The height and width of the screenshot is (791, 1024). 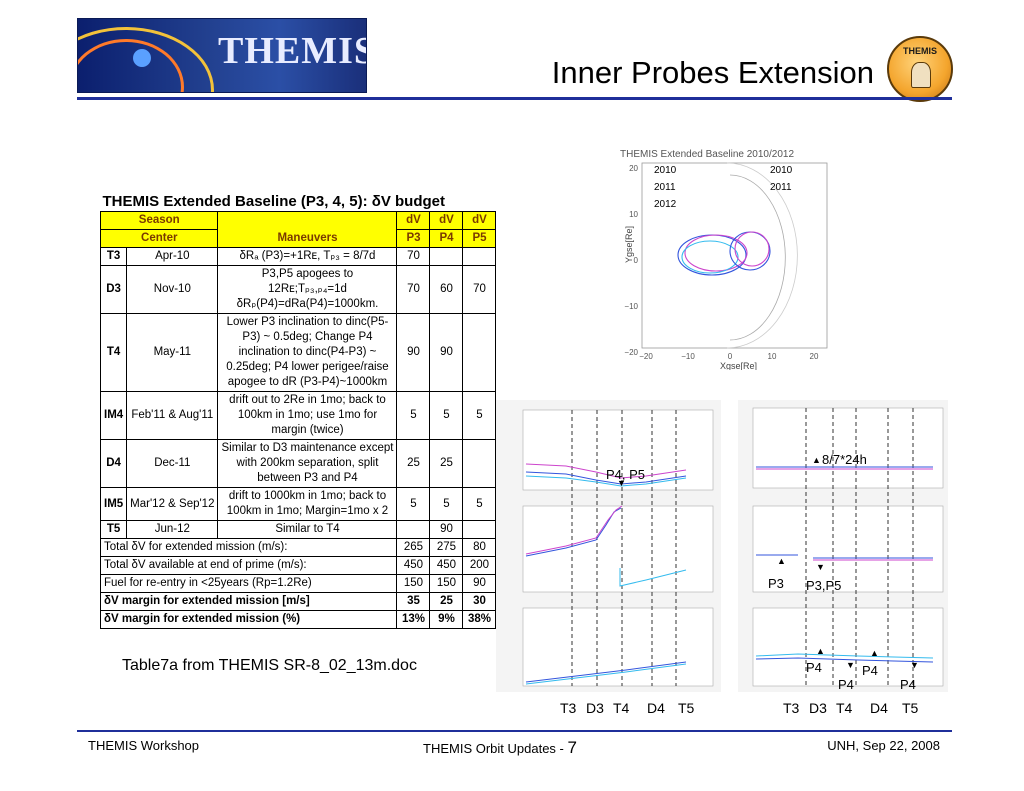 What do you see at coordinates (479, 619) in the screenshot?
I see `total-p5: 38%` at bounding box center [479, 619].